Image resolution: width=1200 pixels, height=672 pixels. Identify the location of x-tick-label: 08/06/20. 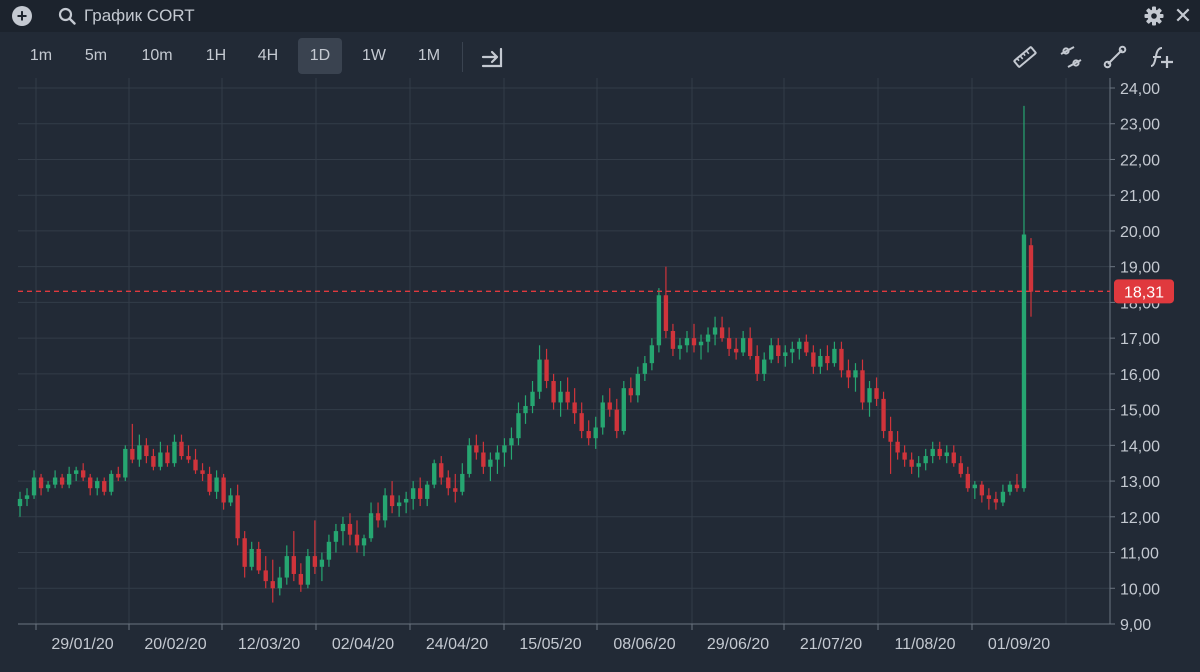
(644, 644).